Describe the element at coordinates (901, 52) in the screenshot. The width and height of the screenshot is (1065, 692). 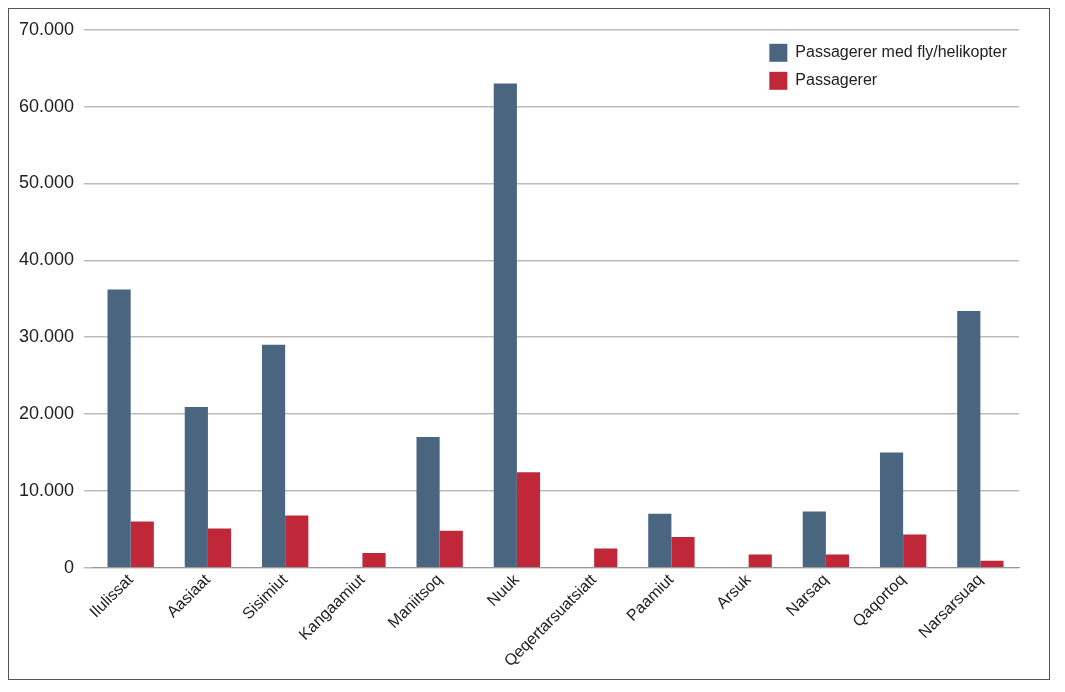
I see `legend-label: Passagerer med fly/helikopter` at that location.